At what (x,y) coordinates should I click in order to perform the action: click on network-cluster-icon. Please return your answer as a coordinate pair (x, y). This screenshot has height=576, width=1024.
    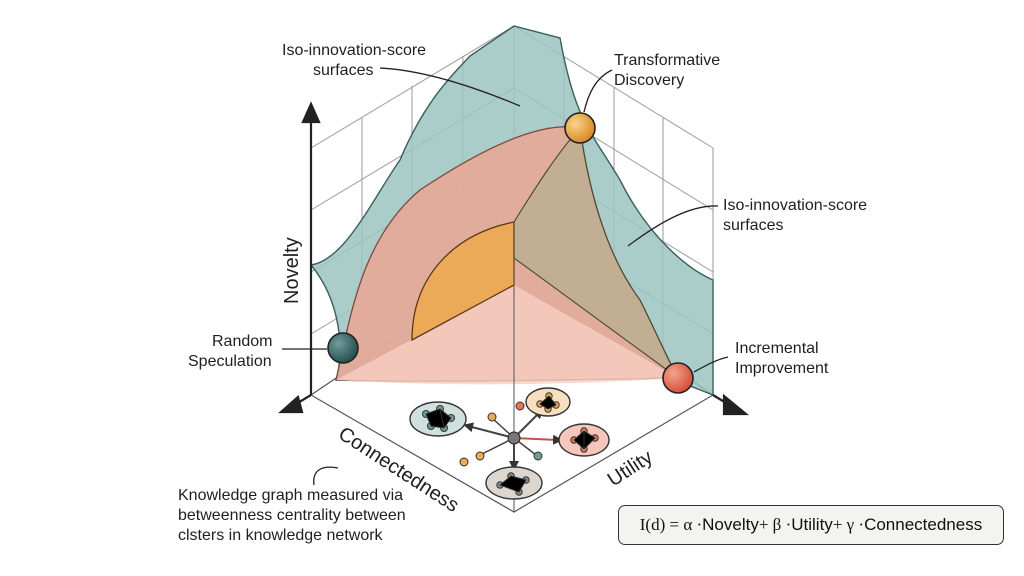
    Looking at the image, I should click on (509, 443).